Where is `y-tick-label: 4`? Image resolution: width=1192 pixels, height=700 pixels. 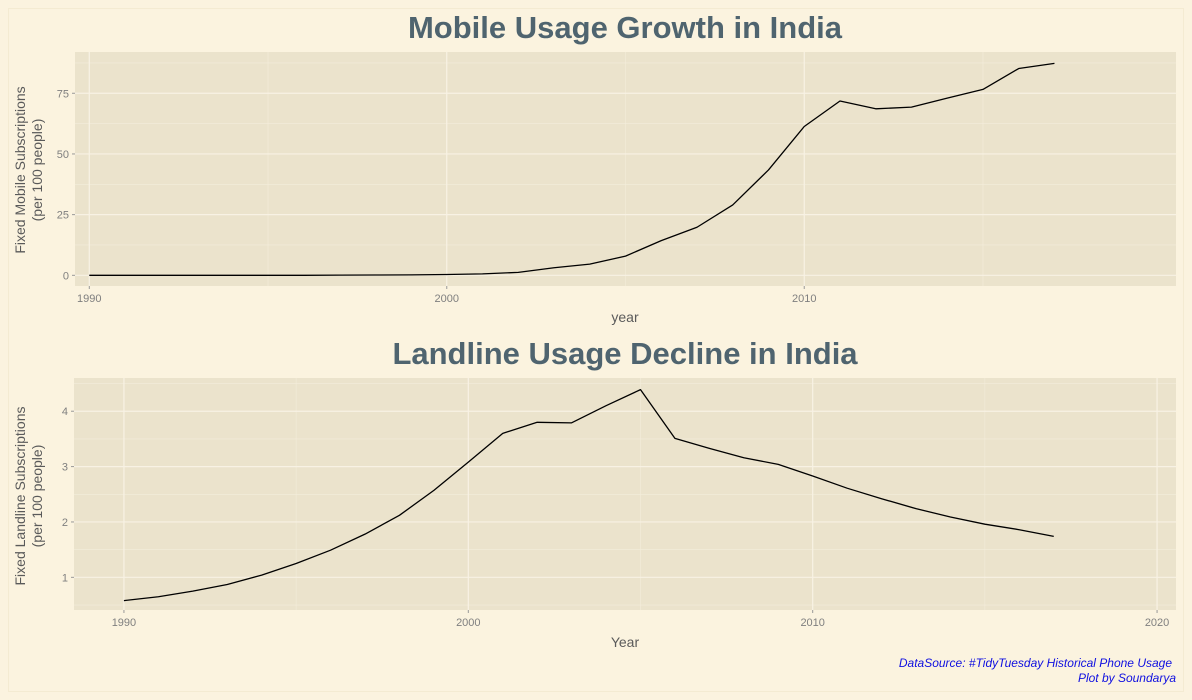 y-tick-label: 4 is located at coordinates (65, 412).